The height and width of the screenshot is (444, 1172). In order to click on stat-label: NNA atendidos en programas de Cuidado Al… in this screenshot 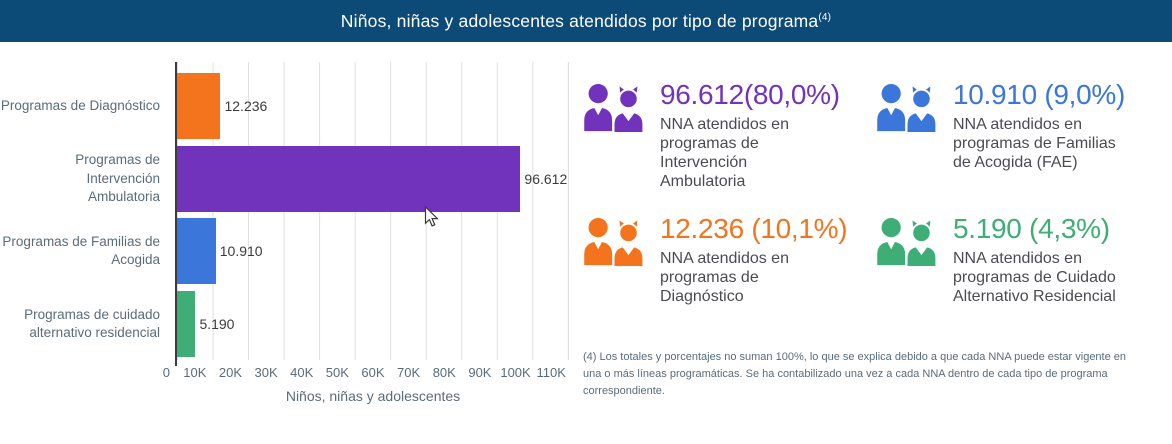, I will do `click(1034, 278)`.